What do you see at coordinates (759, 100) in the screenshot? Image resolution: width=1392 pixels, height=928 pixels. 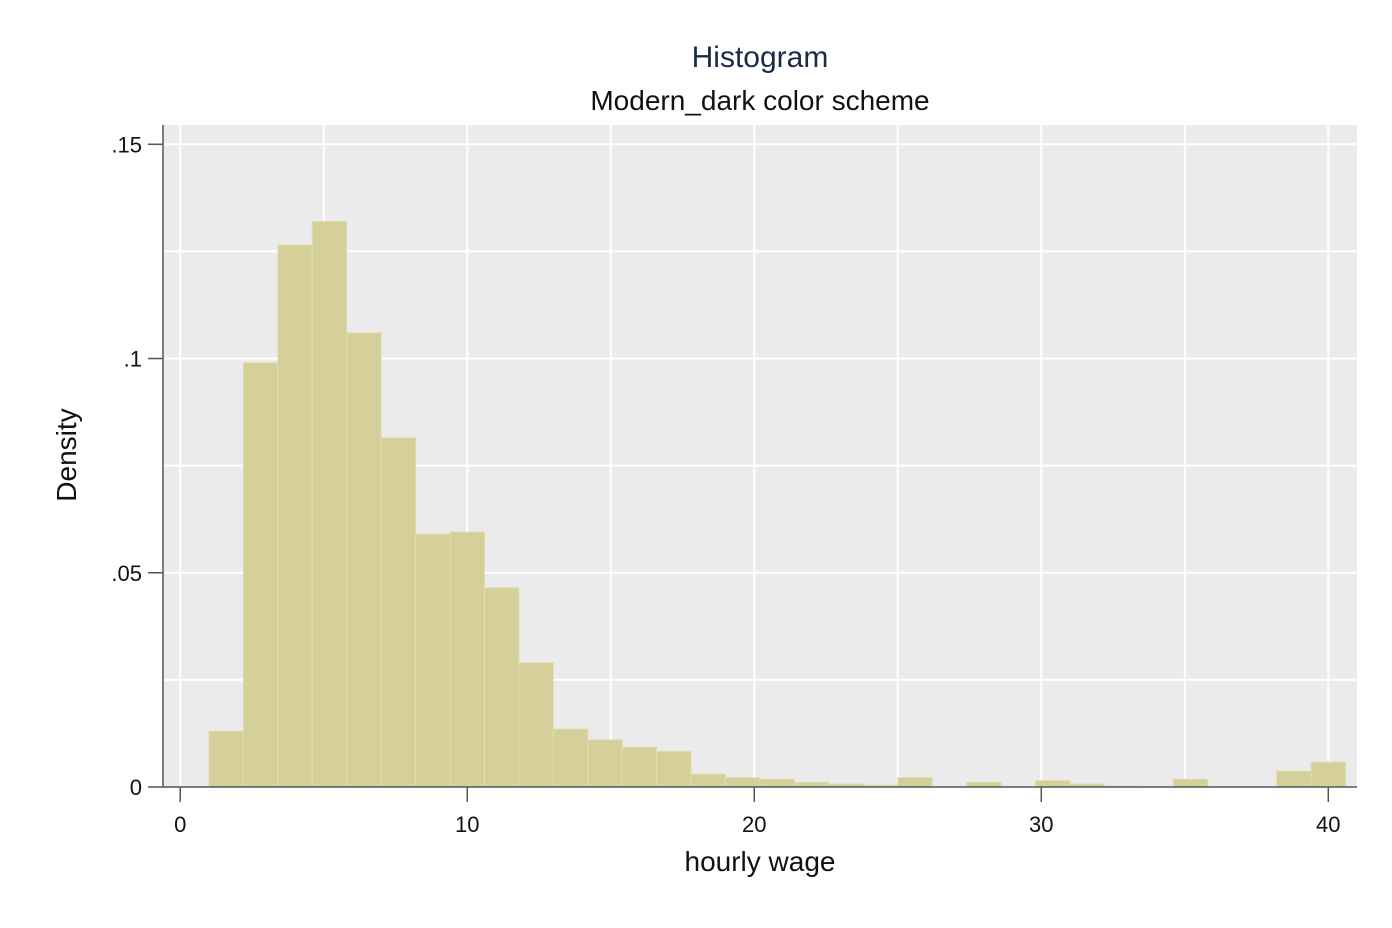 I see `chart-subtitle: Modern_dark color scheme` at bounding box center [759, 100].